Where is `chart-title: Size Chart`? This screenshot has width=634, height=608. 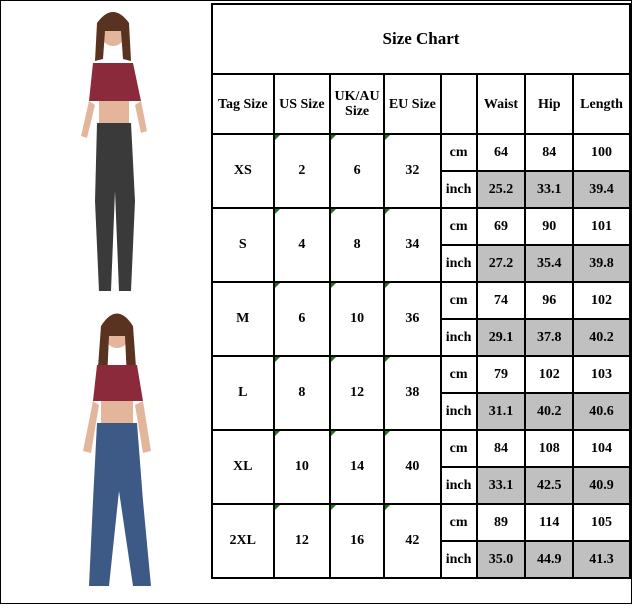 chart-title: Size Chart is located at coordinates (421, 39).